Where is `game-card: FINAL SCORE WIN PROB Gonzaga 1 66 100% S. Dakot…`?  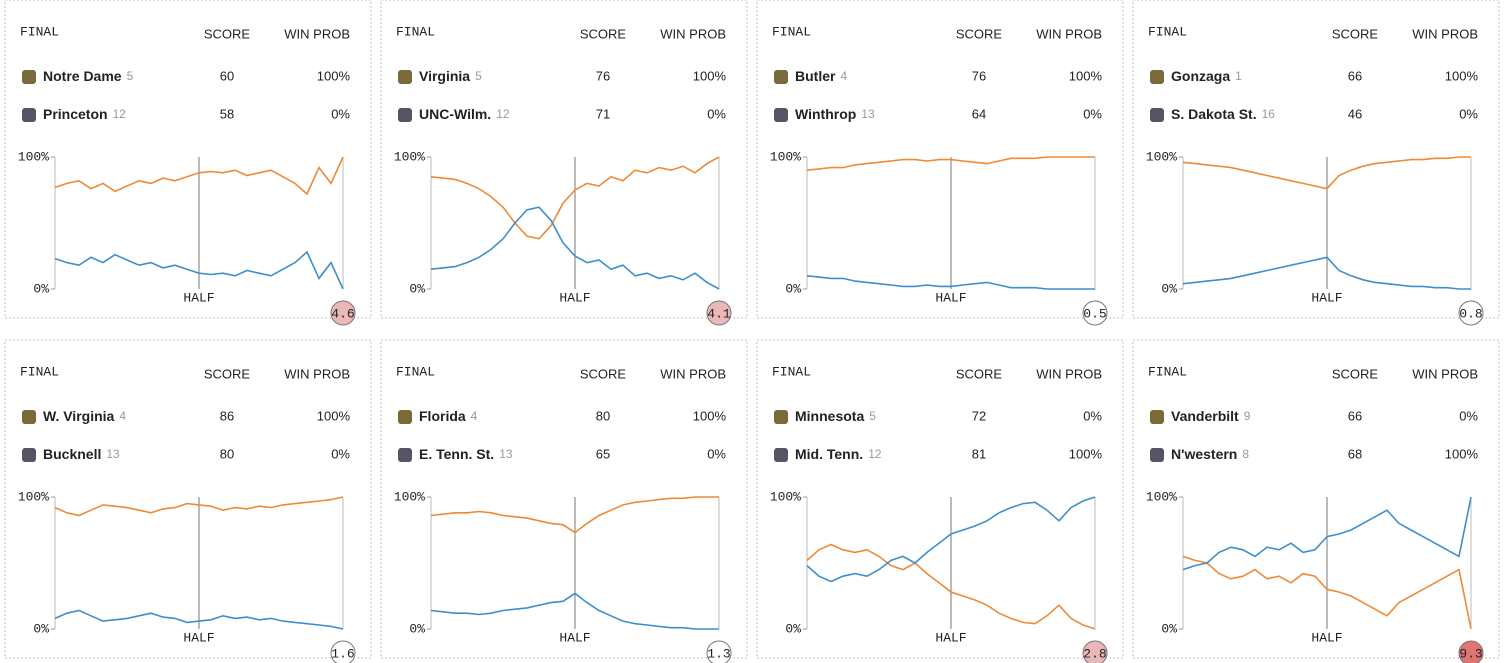 game-card: FINAL SCORE WIN PROB Gonzaga 1 66 100% S. Dakot… is located at coordinates (1316, 163).